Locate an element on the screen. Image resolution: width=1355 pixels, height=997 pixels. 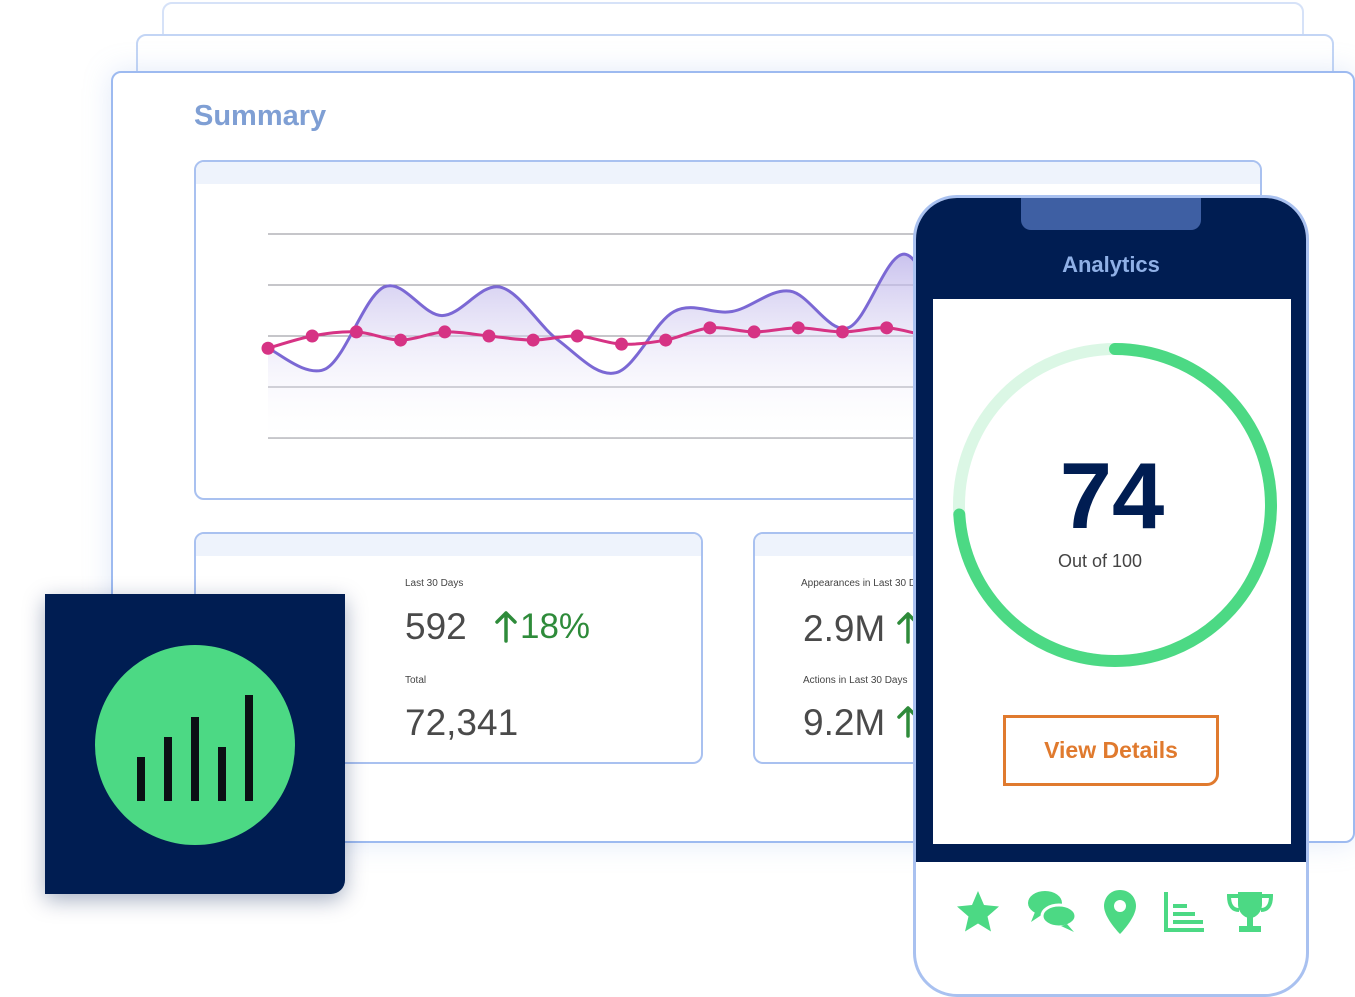
stat-label-total: Total is located at coordinates (416, 680).